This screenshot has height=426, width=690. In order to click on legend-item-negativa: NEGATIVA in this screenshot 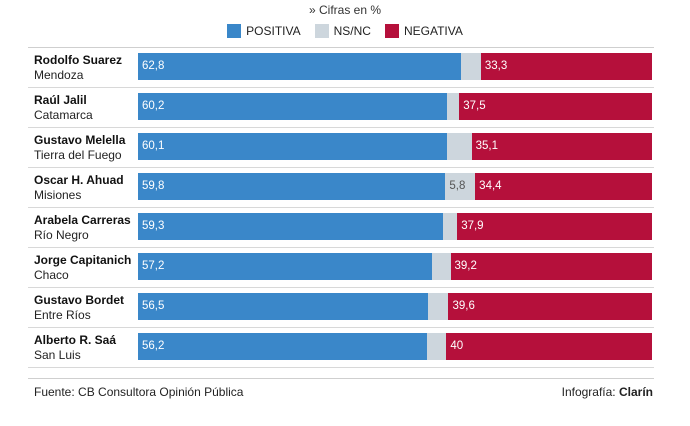, I will do `click(423, 31)`.